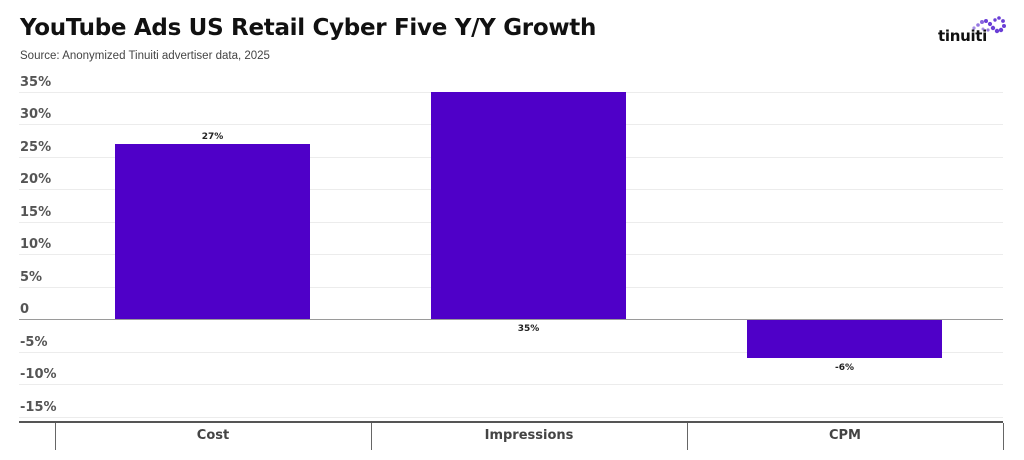  Describe the element at coordinates (989, 25) in the screenshot. I see `infinity-dots-icon` at that location.